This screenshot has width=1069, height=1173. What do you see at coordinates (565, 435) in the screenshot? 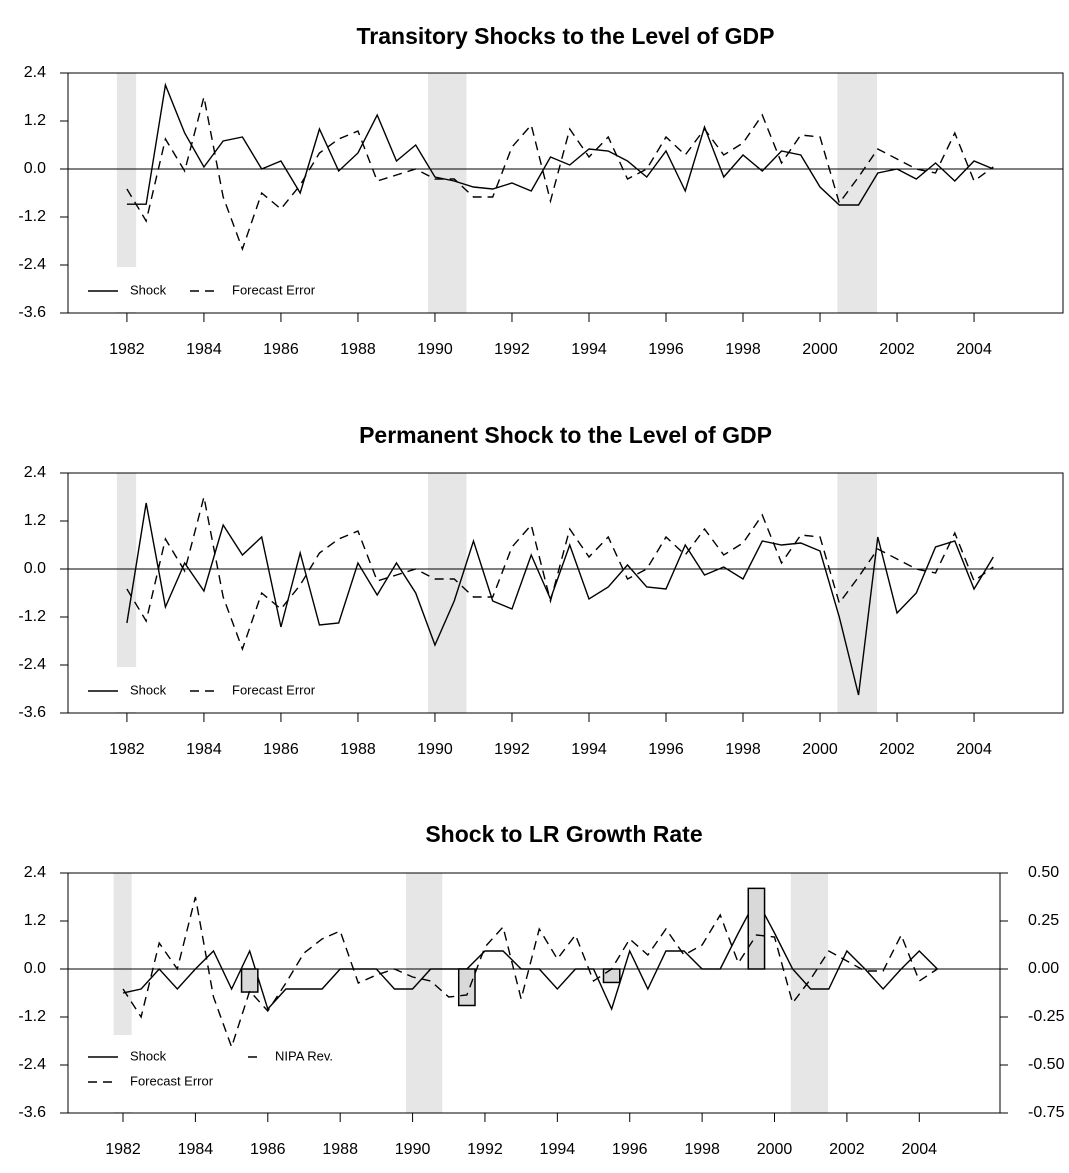
I see `chart-title: Permanent Shock to the Level of GDP` at bounding box center [565, 435].